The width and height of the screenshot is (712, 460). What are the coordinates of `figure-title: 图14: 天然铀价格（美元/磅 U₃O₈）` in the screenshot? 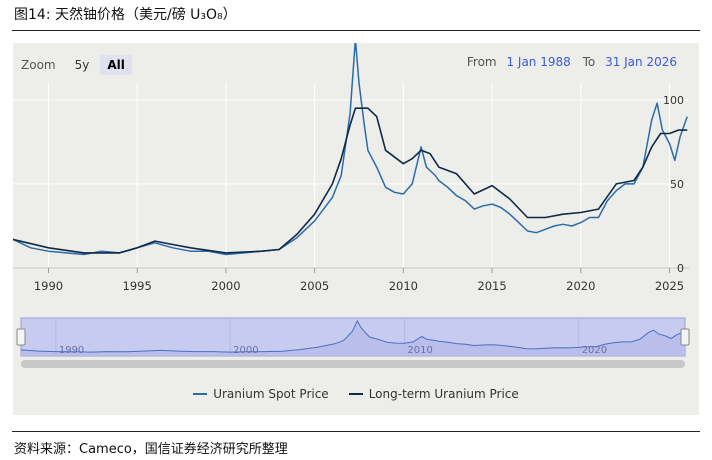 It's located at (125, 15).